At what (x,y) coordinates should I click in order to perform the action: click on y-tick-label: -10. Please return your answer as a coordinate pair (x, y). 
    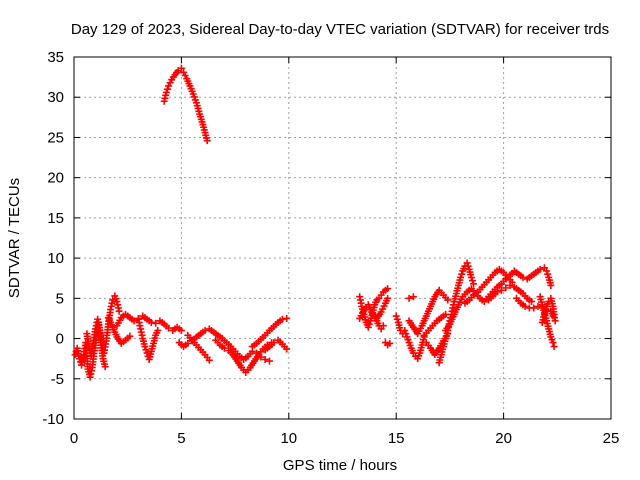
    Looking at the image, I should click on (53, 419).